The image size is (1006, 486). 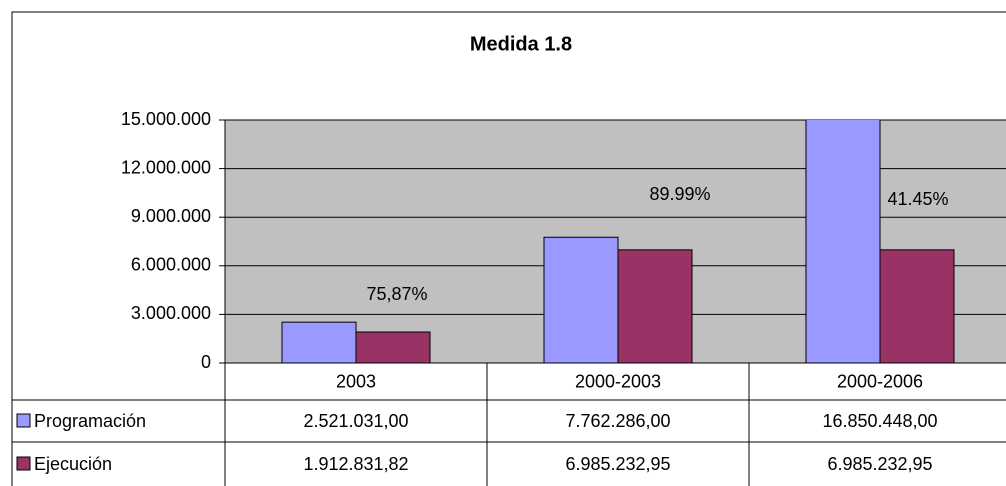 I want to click on annotation: 41.45%, so click(x=917, y=199).